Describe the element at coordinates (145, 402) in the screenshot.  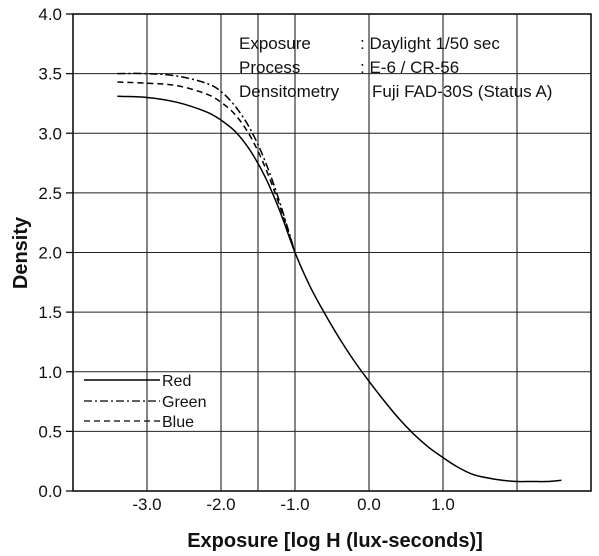
I see `legend: Red Green Blue` at that location.